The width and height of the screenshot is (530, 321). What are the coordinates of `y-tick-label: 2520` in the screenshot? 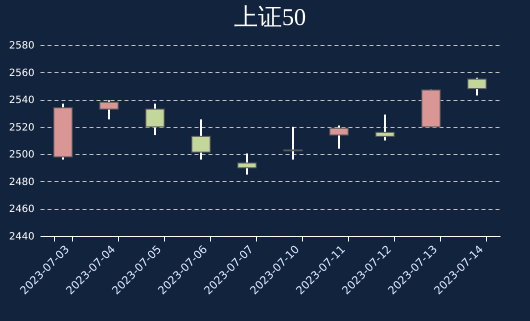 It's located at (21, 128).